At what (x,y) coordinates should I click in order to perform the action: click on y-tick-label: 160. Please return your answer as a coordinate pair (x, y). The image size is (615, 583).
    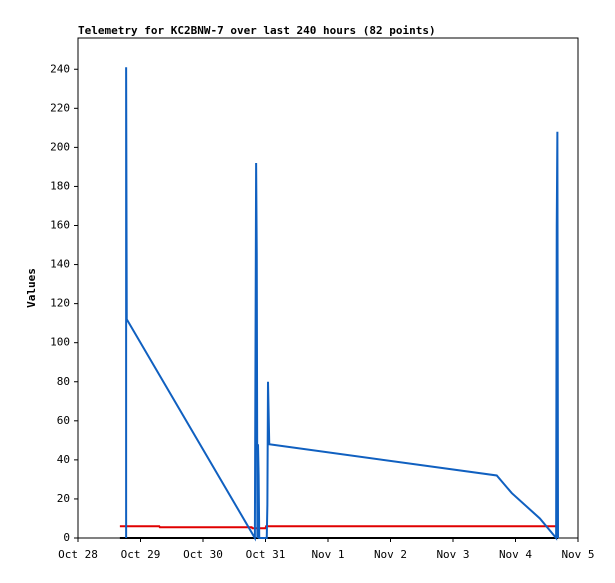
    Looking at the image, I should click on (60, 225).